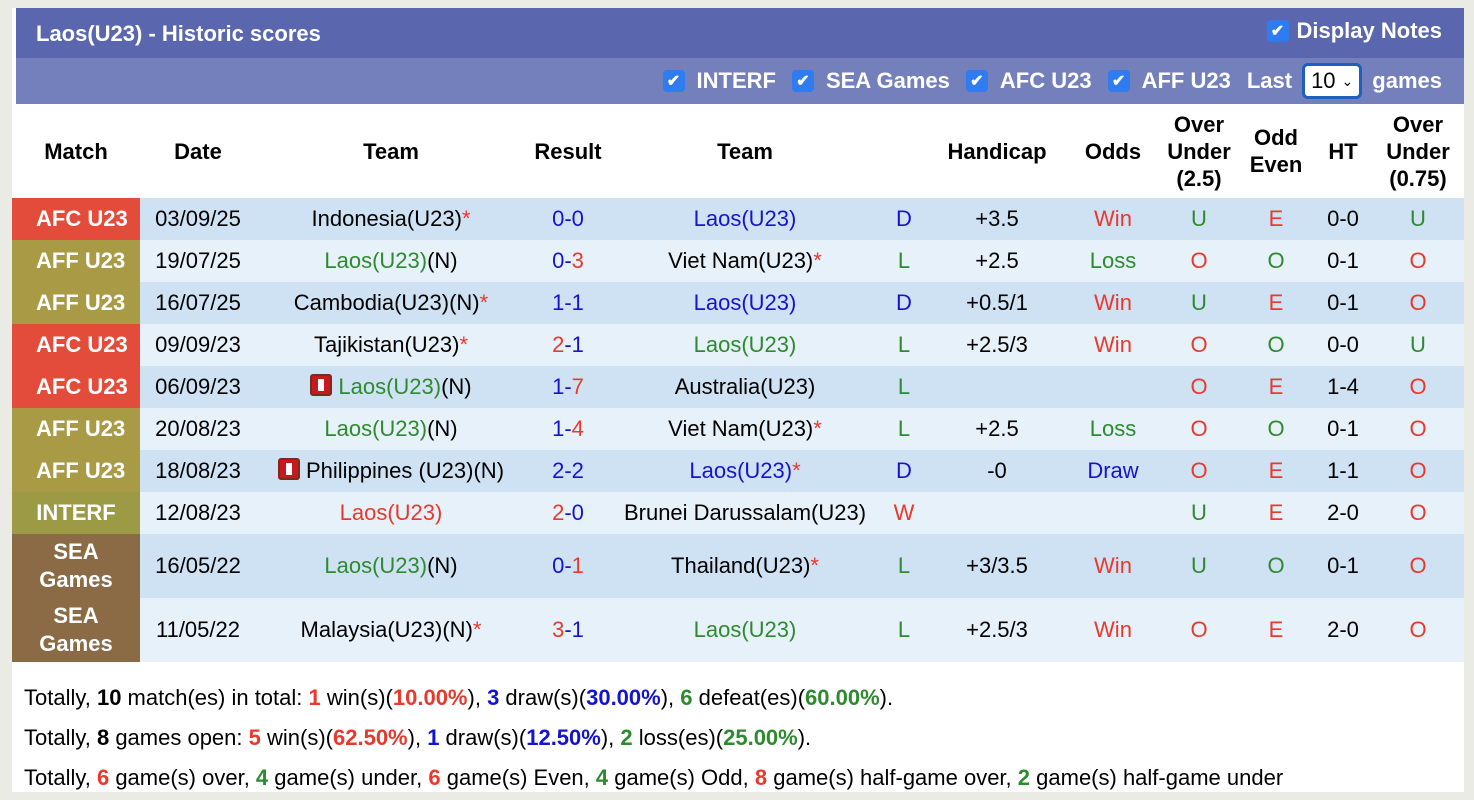 This screenshot has width=1474, height=800. What do you see at coordinates (1199, 261) in the screenshot?
I see `over-under: O` at bounding box center [1199, 261].